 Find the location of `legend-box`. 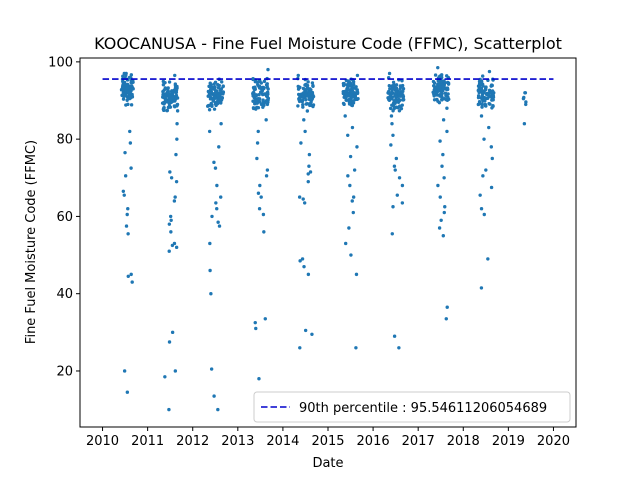

legend-box is located at coordinates (412, 407).